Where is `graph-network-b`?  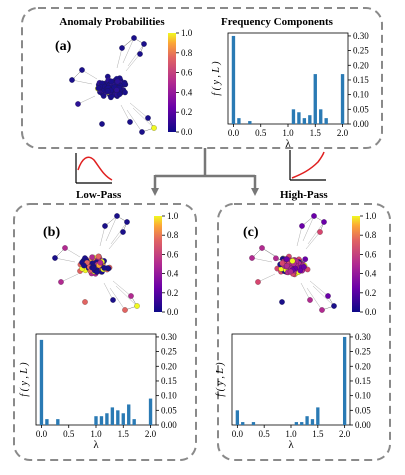
graph-network-b is located at coordinates (95, 262).